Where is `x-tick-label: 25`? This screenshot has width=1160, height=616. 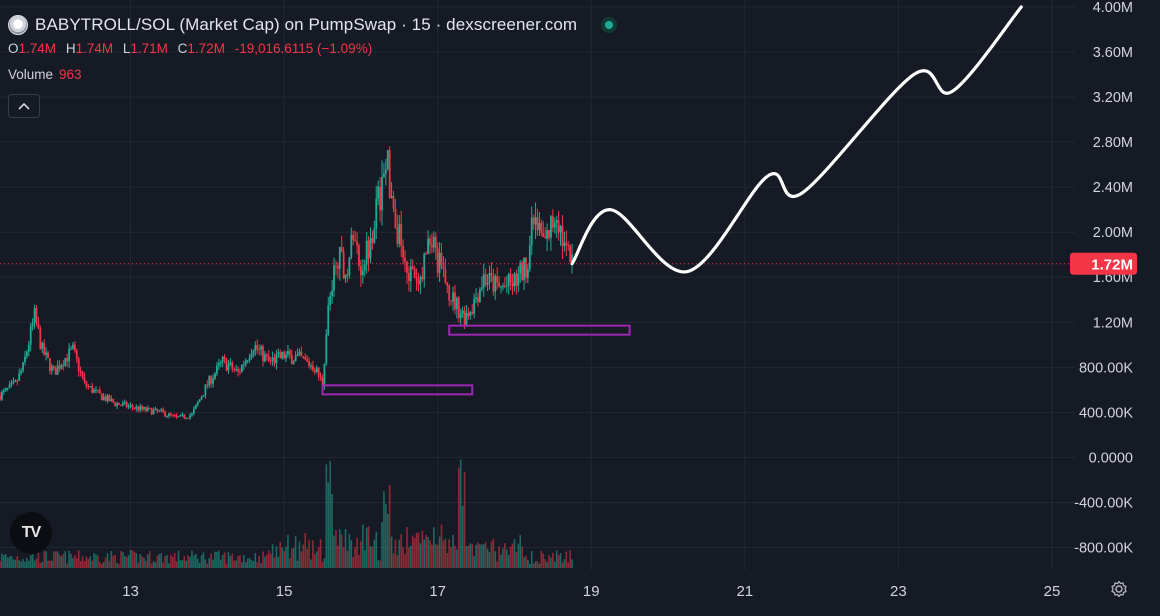 x-tick-label: 25 is located at coordinates (1052, 591).